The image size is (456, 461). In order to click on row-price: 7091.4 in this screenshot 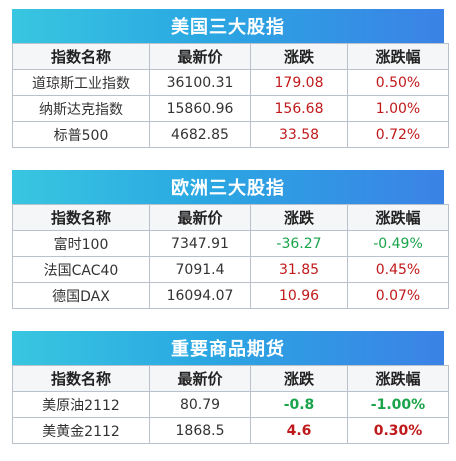, I will do `click(200, 269)`.